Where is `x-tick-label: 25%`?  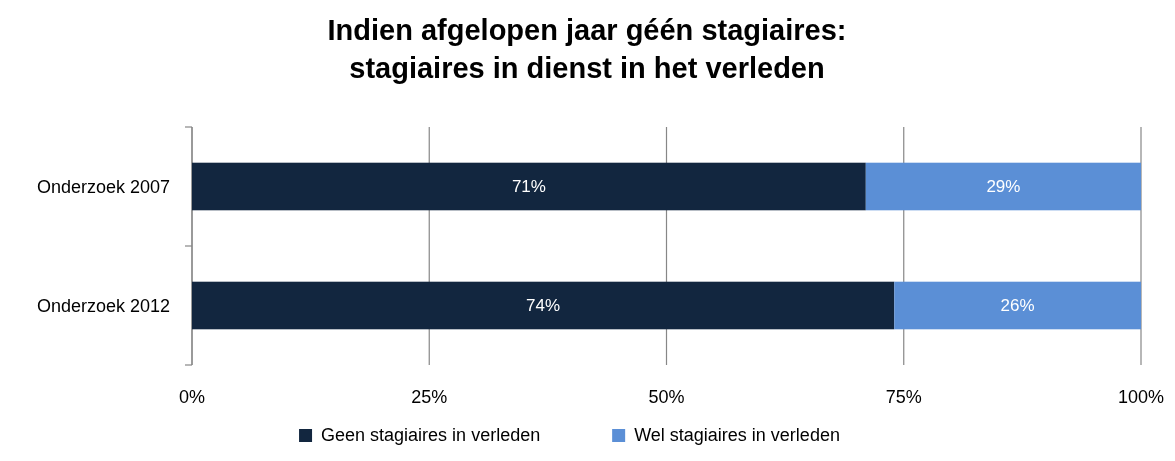 x-tick-label: 25% is located at coordinates (429, 397).